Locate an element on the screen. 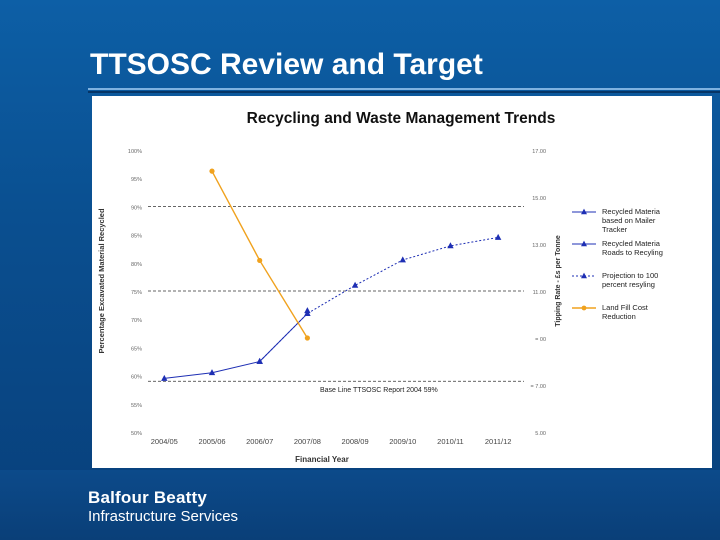 This screenshot has width=720, height=540. x-tick-label: 2004/05 is located at coordinates (164, 441).